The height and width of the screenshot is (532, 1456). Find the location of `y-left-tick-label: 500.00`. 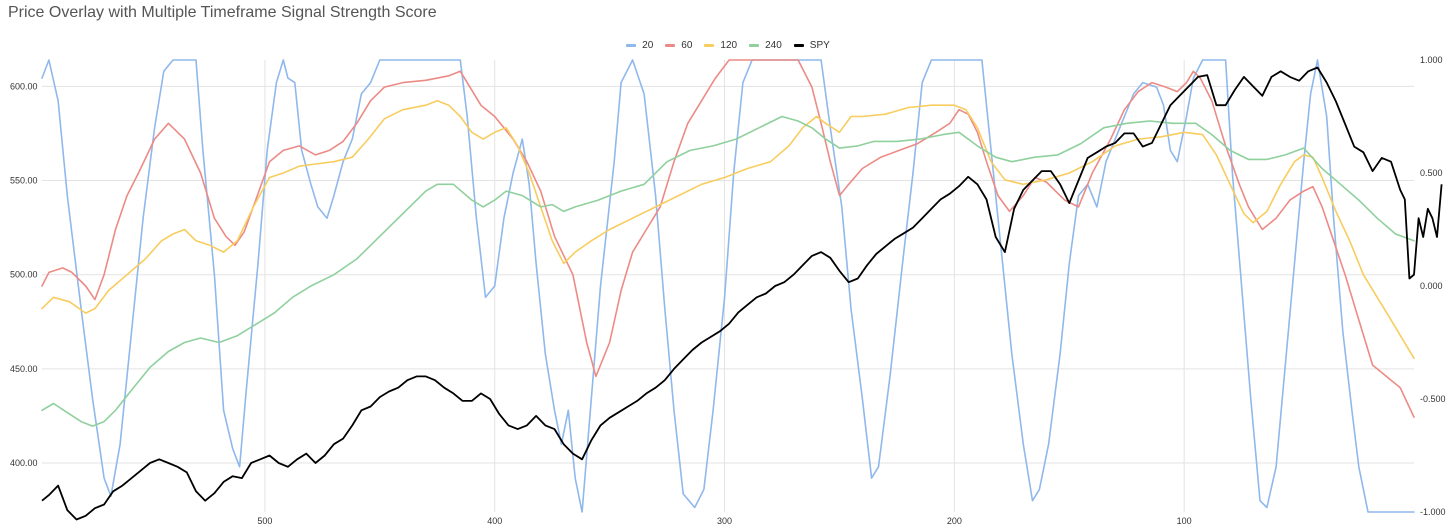

y-left-tick-label: 500.00 is located at coordinates (24, 275).